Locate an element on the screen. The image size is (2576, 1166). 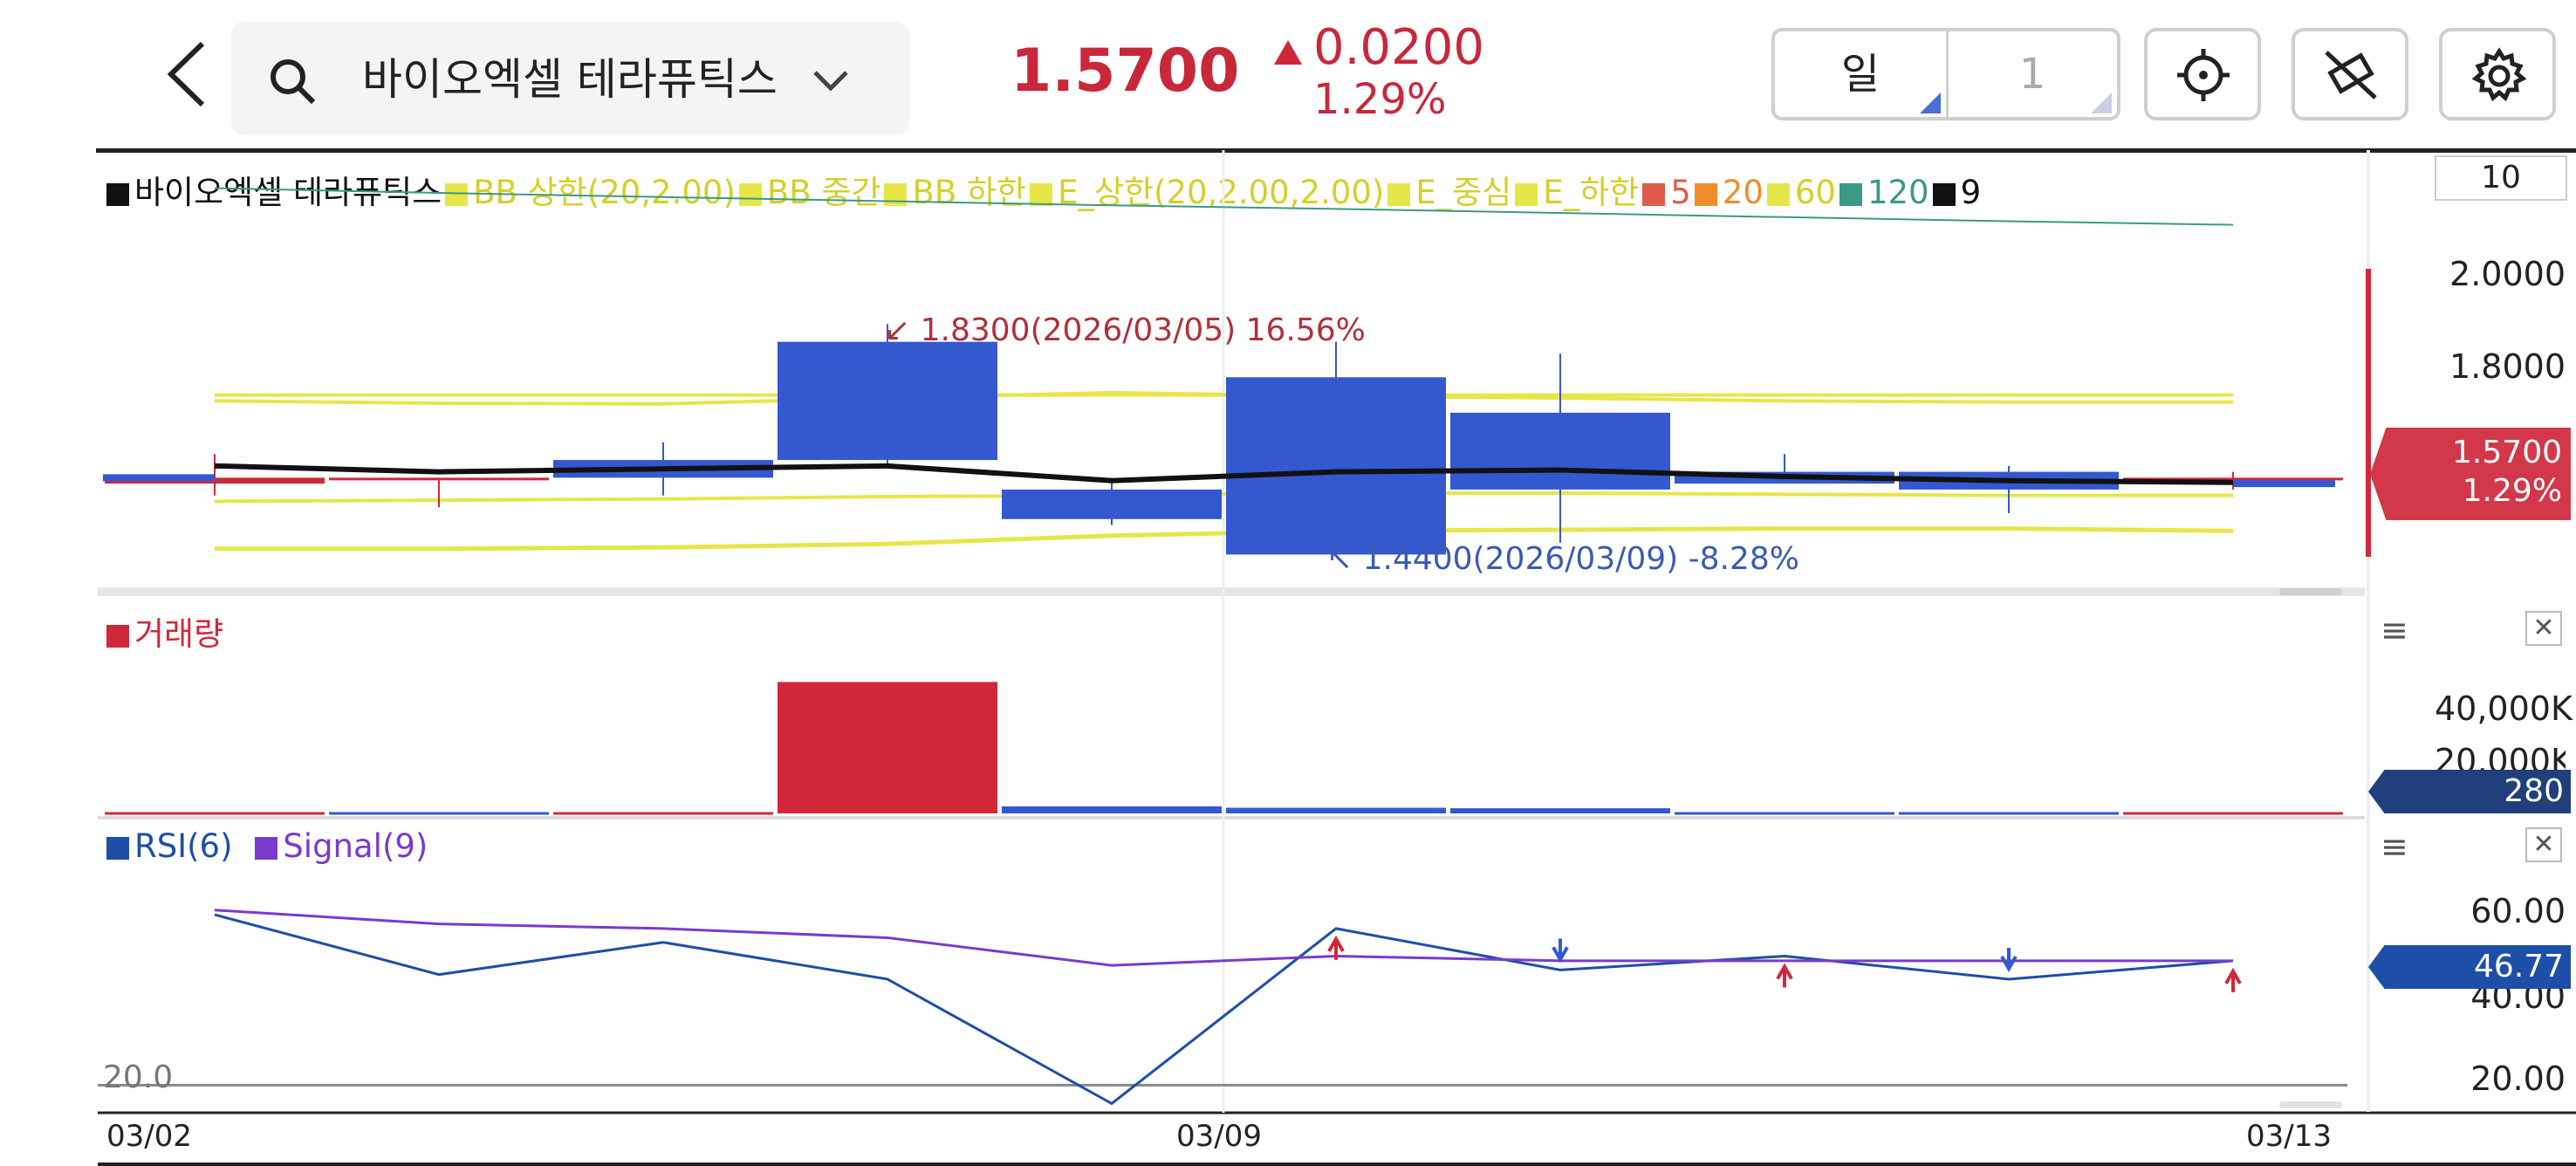
rsi-menu-icon: ≡ is located at coordinates (2395, 846).